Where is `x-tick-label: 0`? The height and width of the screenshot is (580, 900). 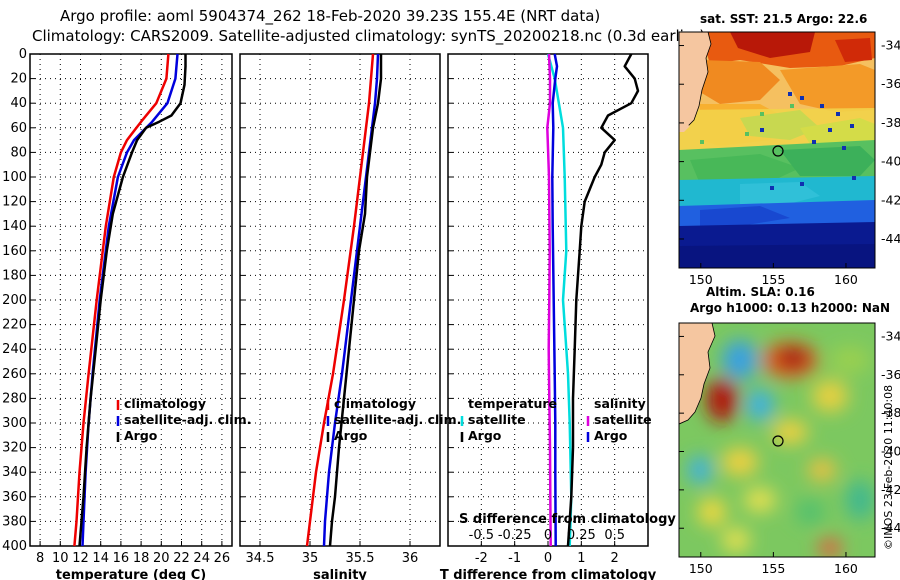 x-tick-label: 0 is located at coordinates (548, 558).